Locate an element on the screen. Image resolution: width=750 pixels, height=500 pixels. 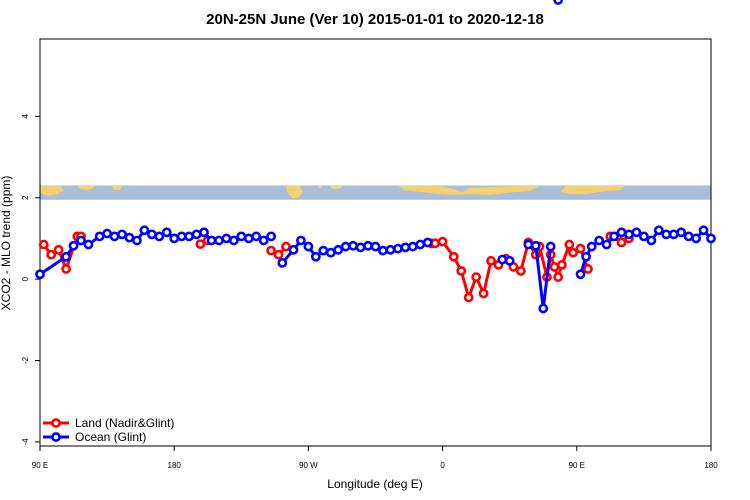
legend: Land (Nadir&Glint) Ocean (Glint) is located at coordinates (108, 430).